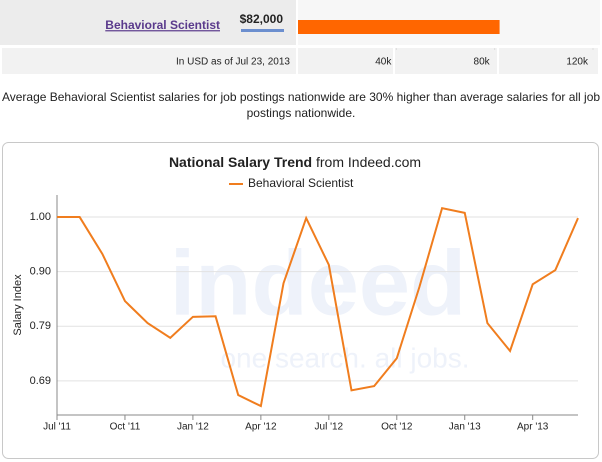 This screenshot has height=462, width=602. Describe the element at coordinates (40, 217) in the screenshot. I see `y-tick-label: 1.00` at that location.